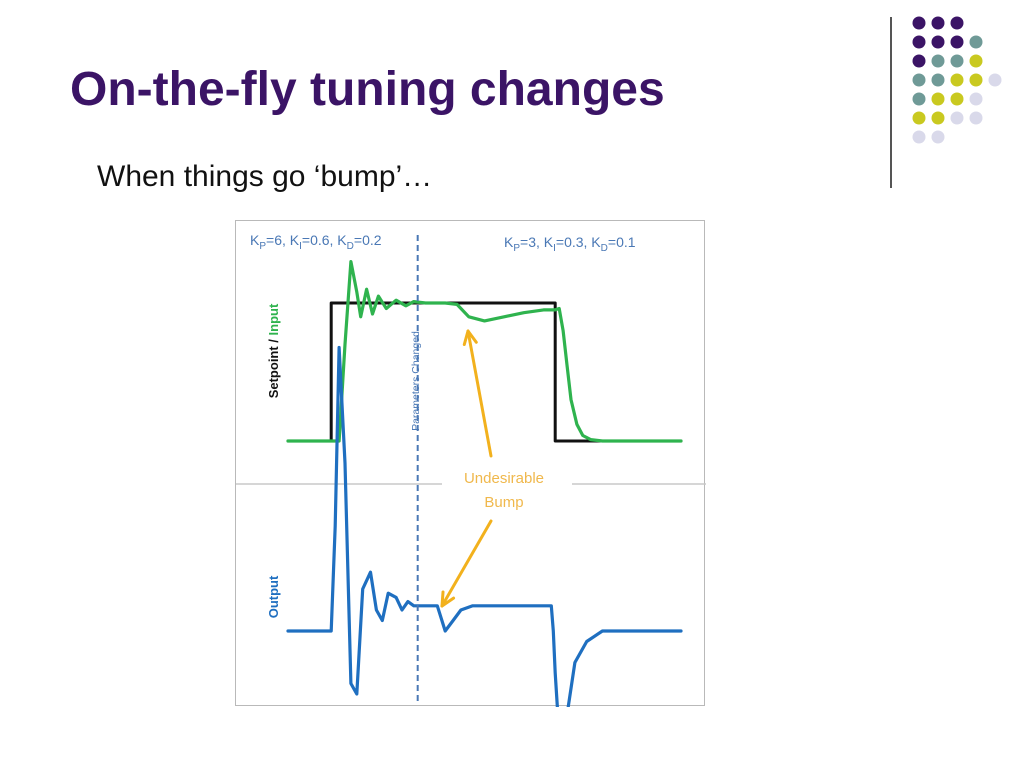  Describe the element at coordinates (507, 488) in the screenshot. I see `bump-label-background` at that location.